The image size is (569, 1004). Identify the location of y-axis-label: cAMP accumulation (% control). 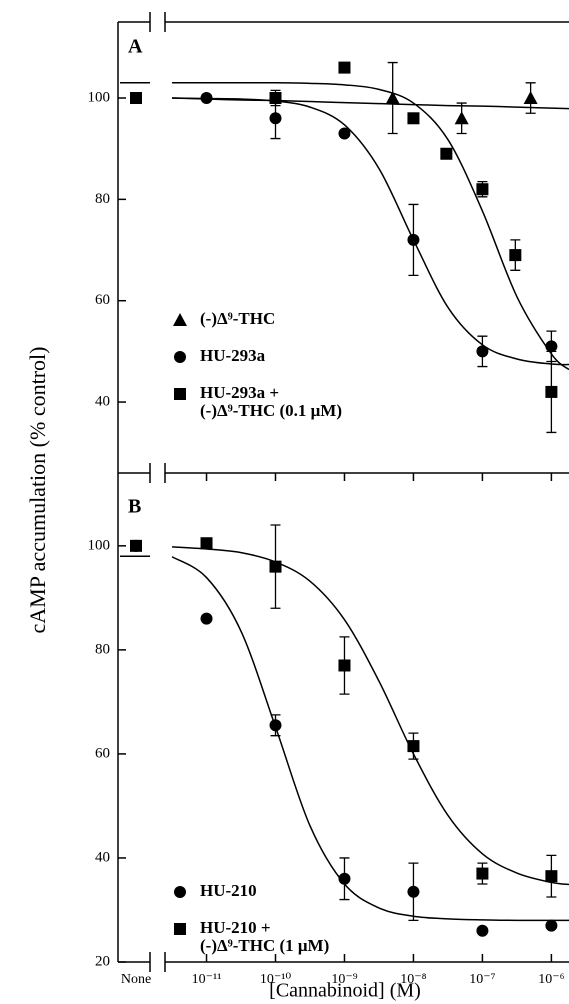
(37, 490).